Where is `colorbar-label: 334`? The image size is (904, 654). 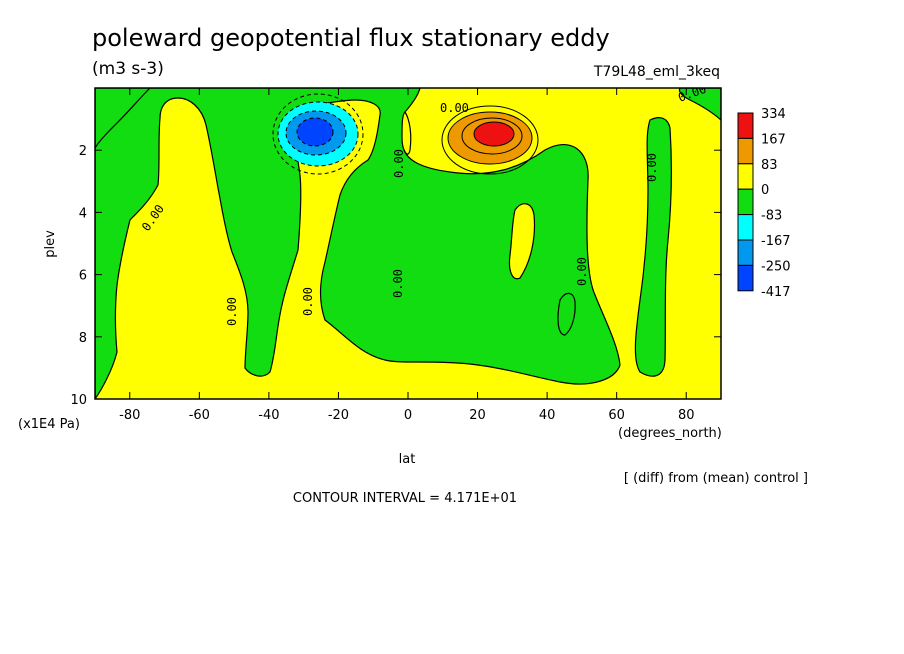 colorbar-label: 334 is located at coordinates (773, 114).